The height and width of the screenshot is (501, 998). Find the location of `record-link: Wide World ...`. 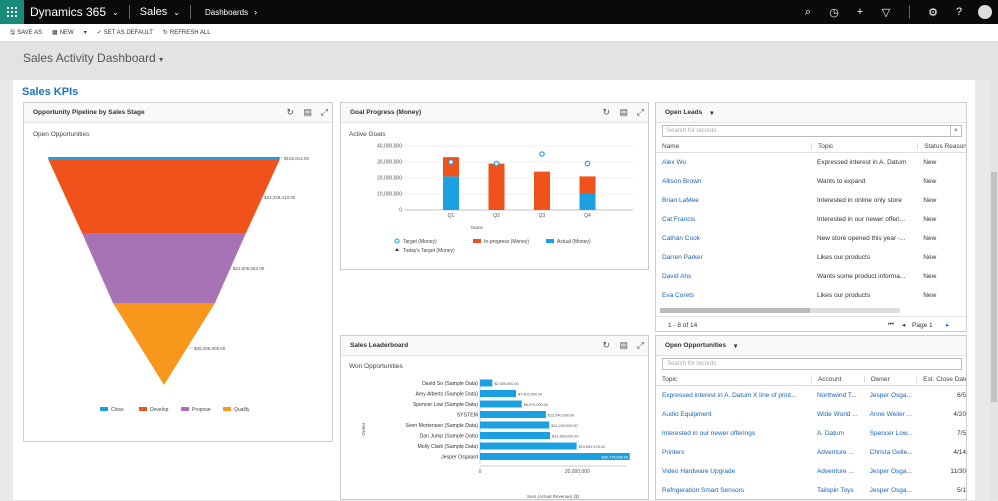

record-link: Wide World ... is located at coordinates (837, 414).